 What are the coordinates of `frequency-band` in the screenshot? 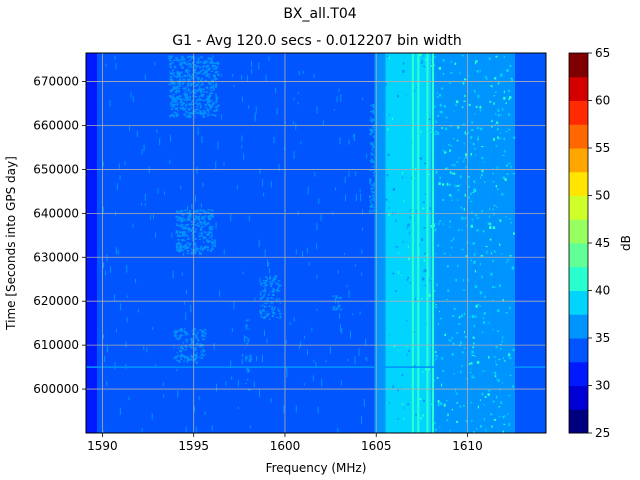 It's located at (380, 243).